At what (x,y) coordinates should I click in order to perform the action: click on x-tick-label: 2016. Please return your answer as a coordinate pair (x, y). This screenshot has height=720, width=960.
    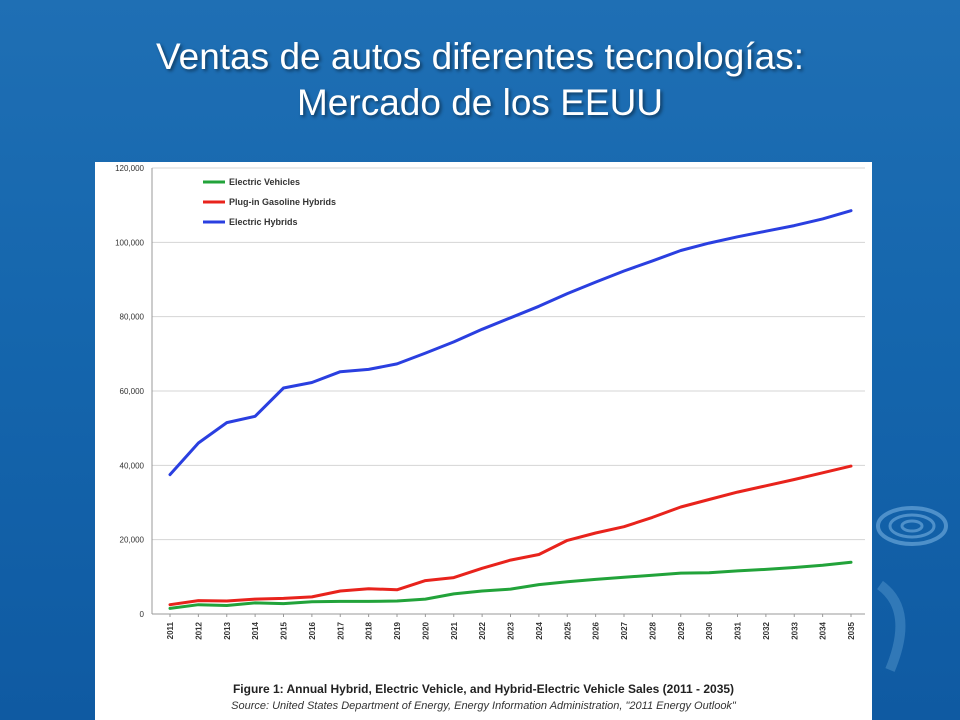
    Looking at the image, I should click on (312, 630).